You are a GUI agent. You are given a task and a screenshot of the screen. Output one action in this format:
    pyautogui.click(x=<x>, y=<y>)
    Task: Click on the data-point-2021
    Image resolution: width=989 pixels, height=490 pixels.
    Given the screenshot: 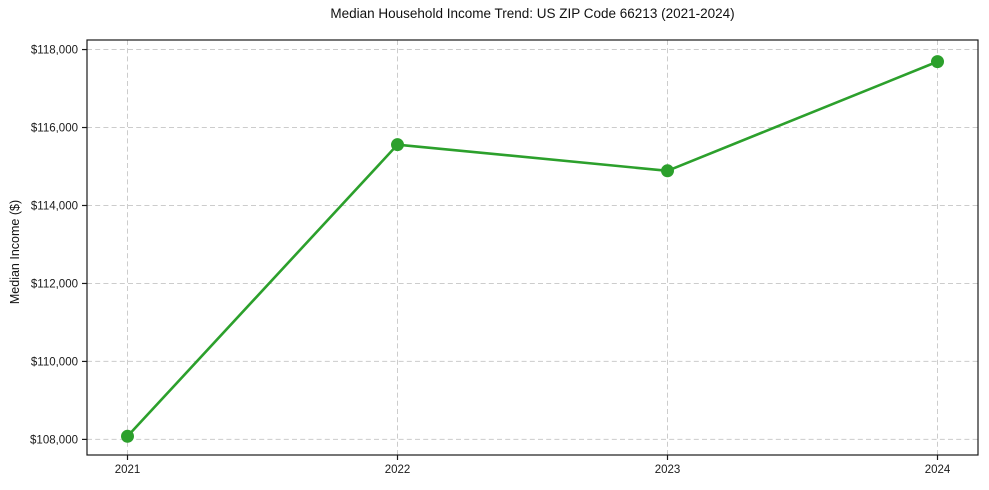 What is the action you would take?
    pyautogui.click(x=127, y=436)
    